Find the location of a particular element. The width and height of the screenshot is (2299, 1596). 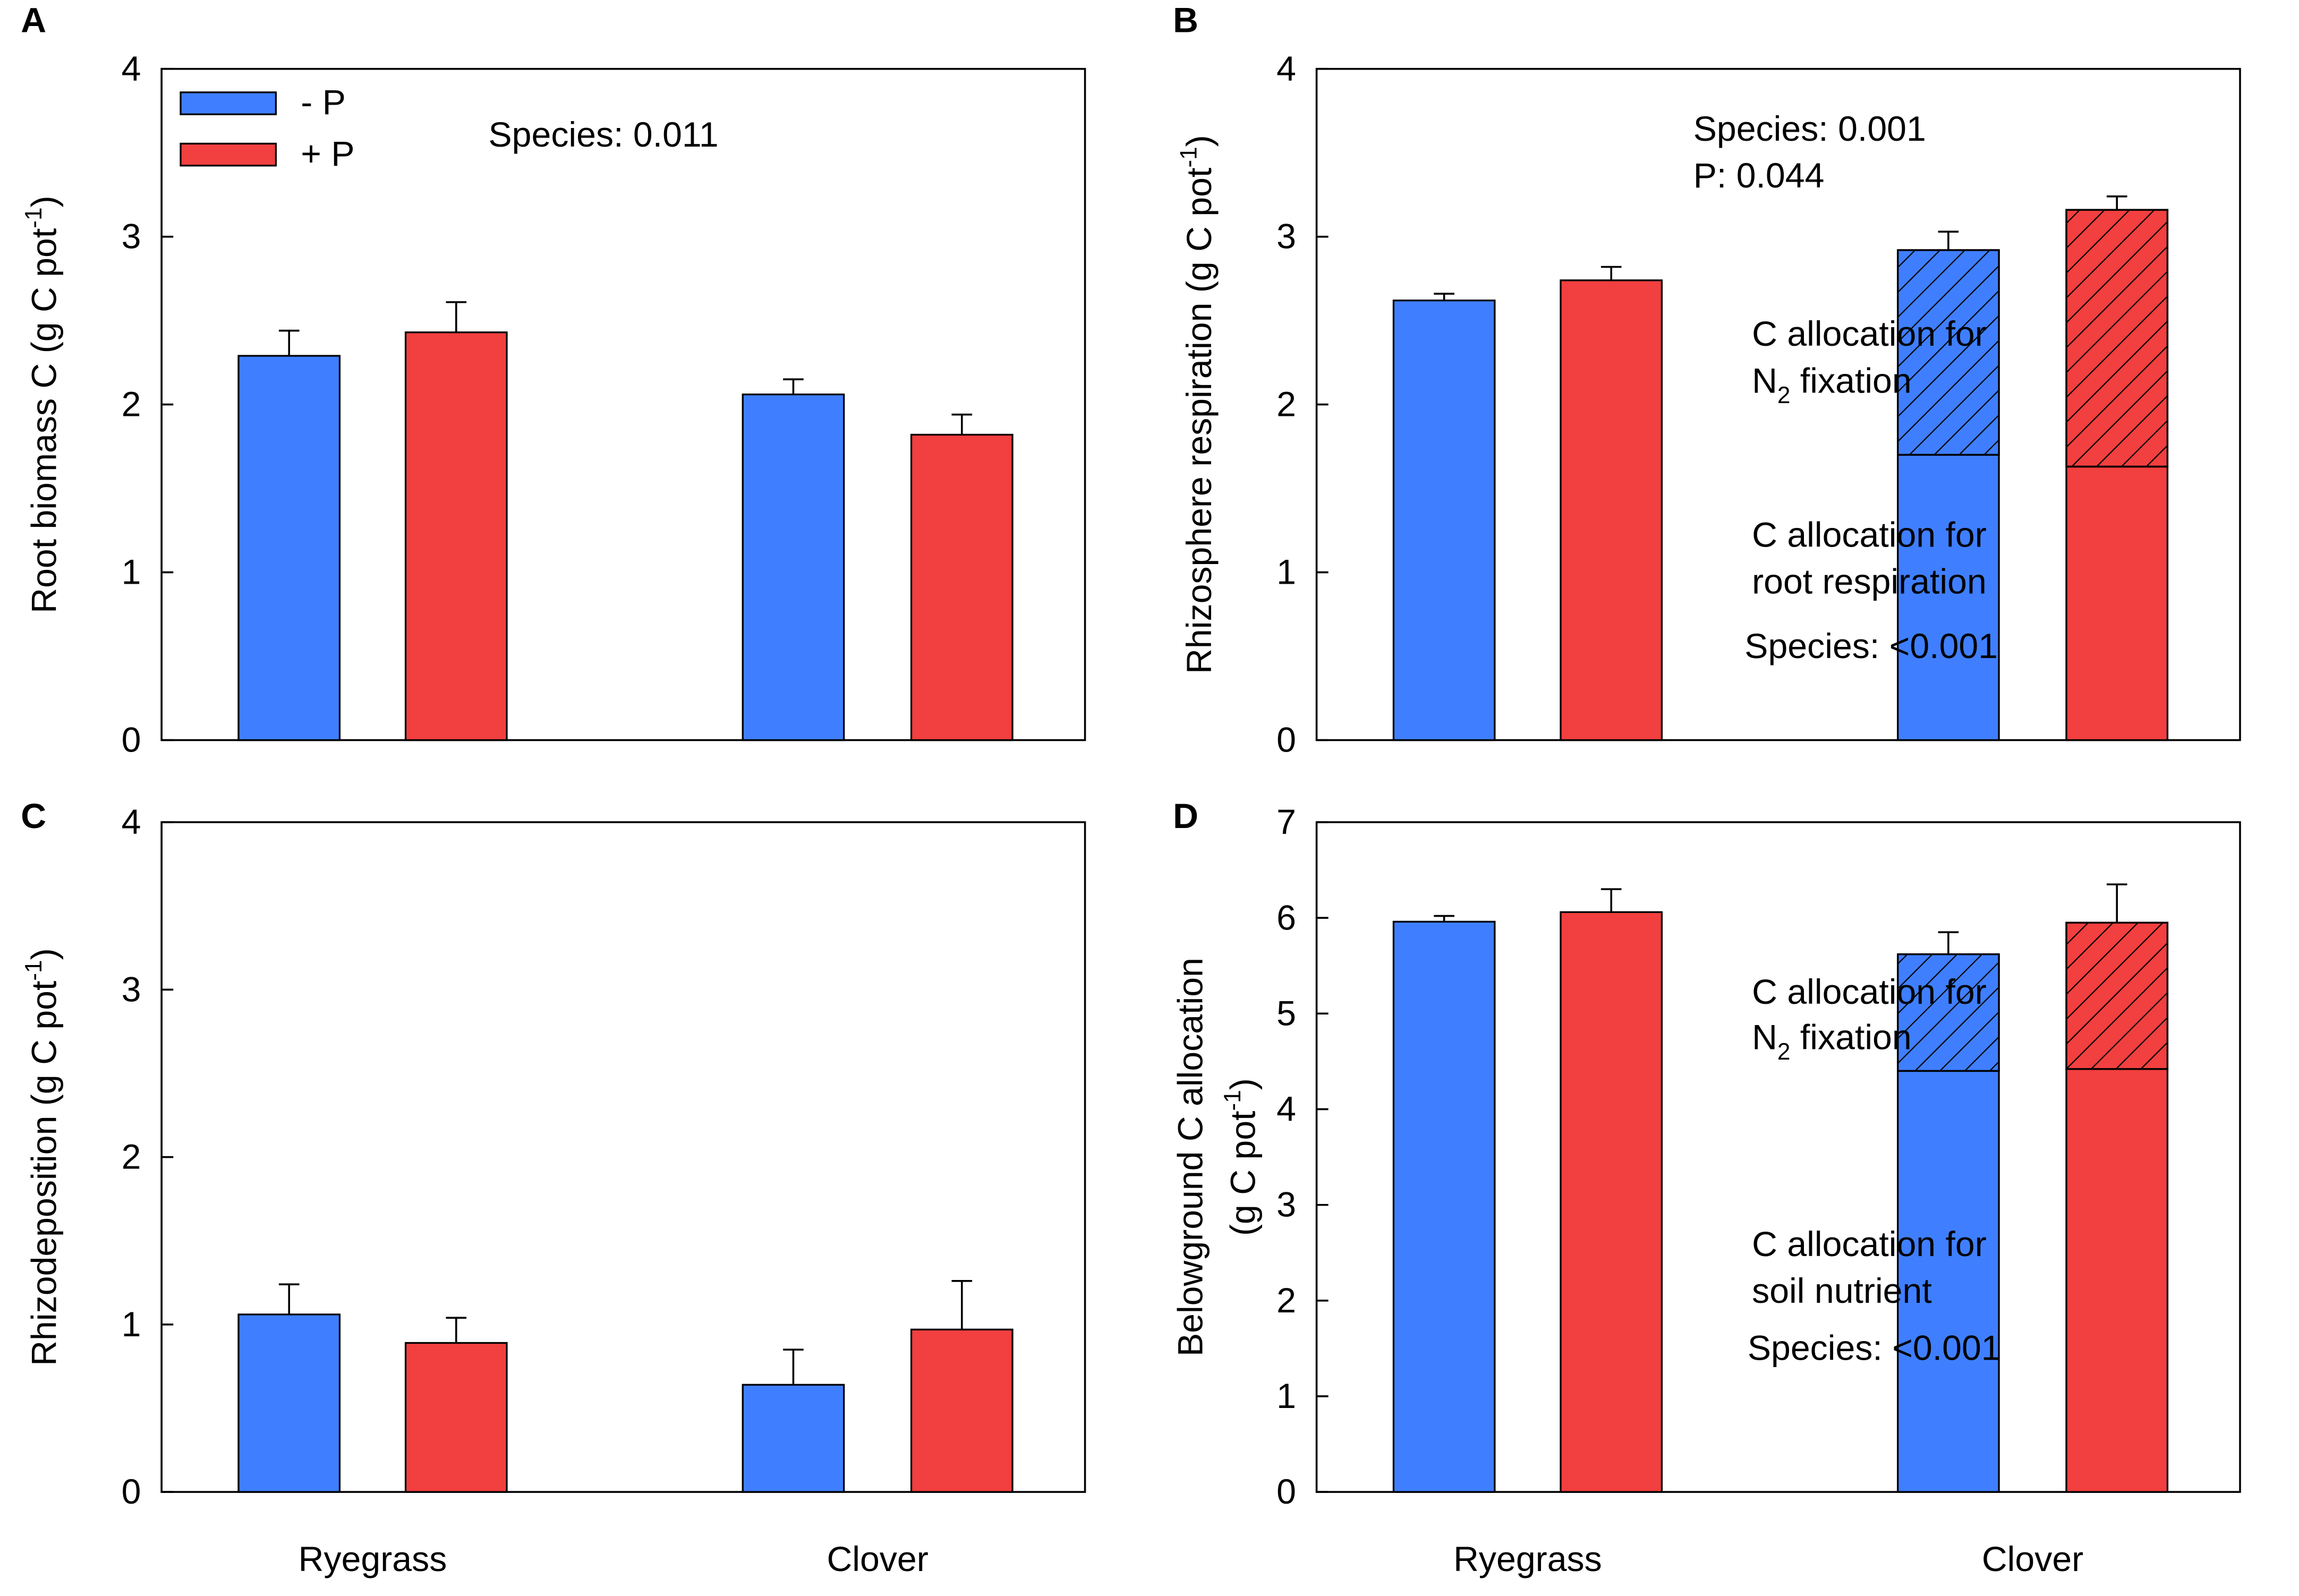

y-axis-label: Belowground C allocation is located at coordinates (1190, 1157).